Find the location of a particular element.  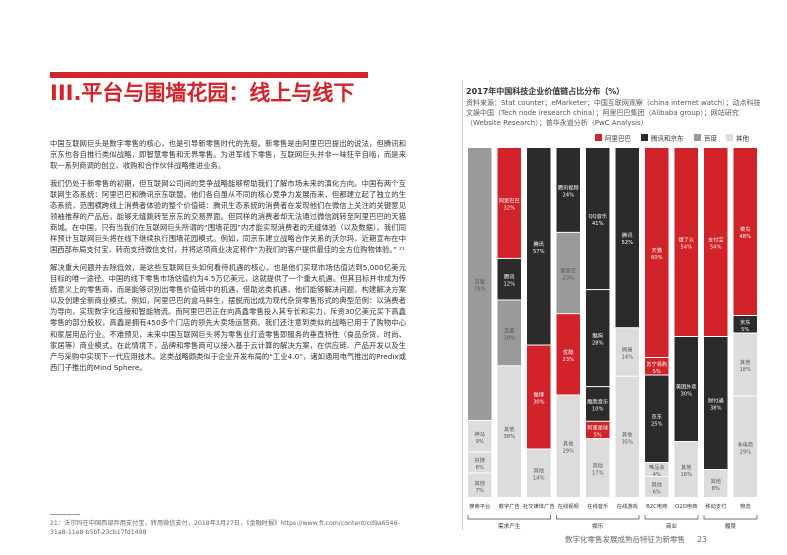

segment-label: 天猫 is located at coordinates (657, 250).